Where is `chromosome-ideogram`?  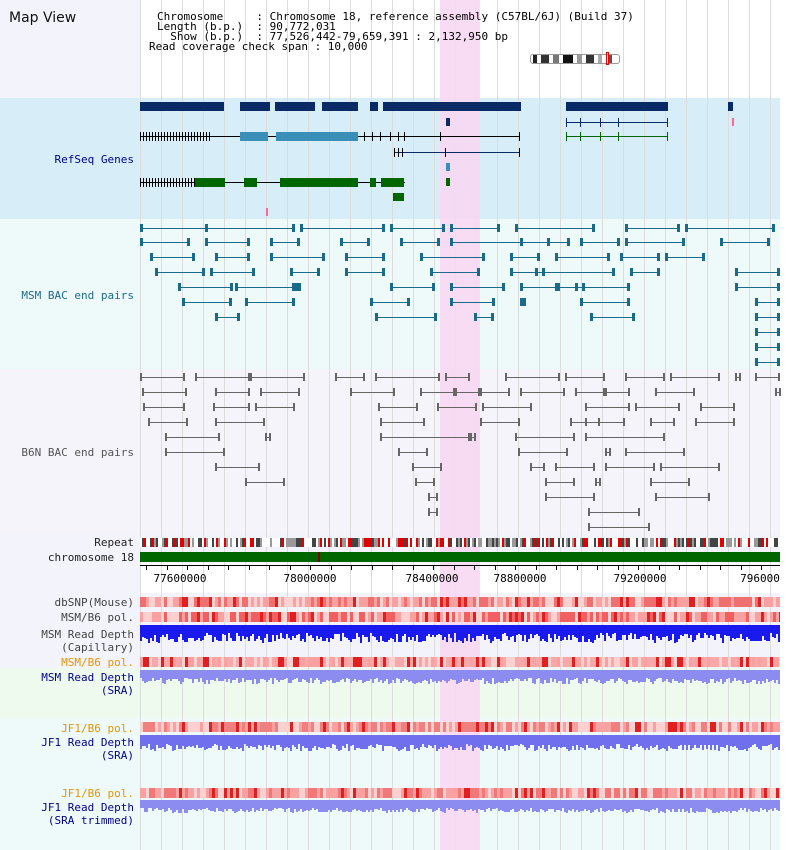 chromosome-ideogram is located at coordinates (575, 59).